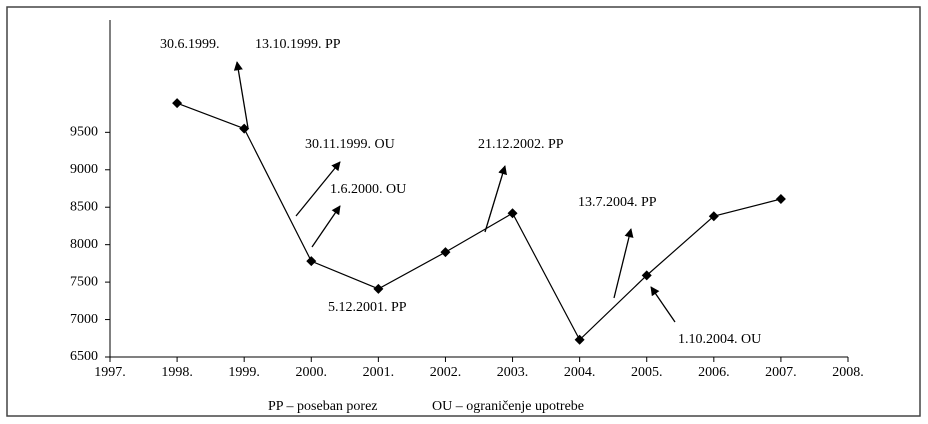 The image size is (928, 424). Describe the element at coordinates (513, 372) in the screenshot. I see `x-tick-label: 2003.` at that location.